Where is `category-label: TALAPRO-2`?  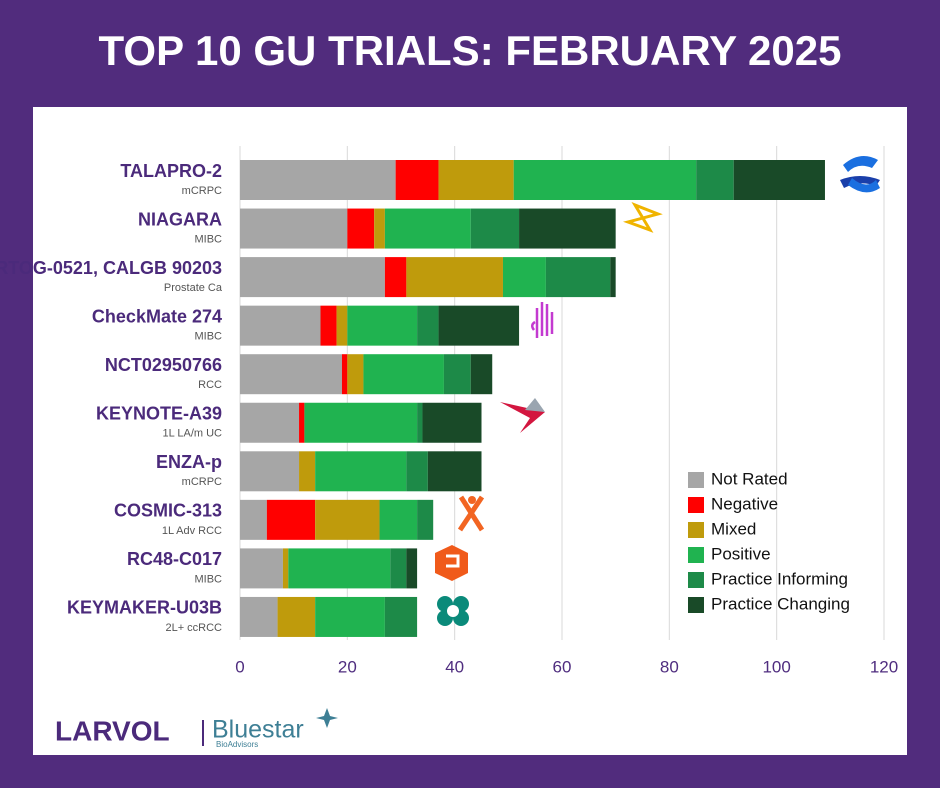 category-label: TALAPRO-2 is located at coordinates (171, 171).